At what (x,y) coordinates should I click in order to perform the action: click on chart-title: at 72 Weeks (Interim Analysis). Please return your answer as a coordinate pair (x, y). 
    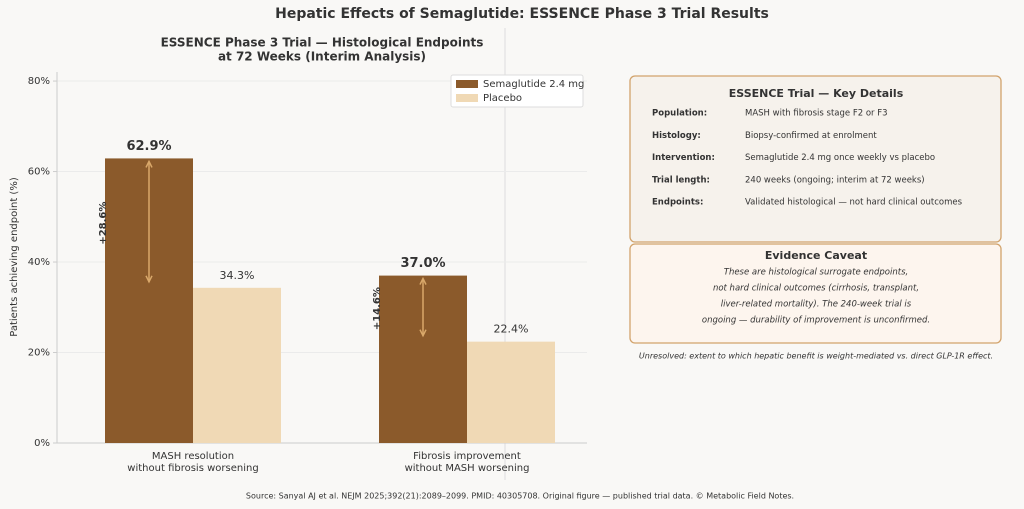
    Looking at the image, I should click on (322, 57).